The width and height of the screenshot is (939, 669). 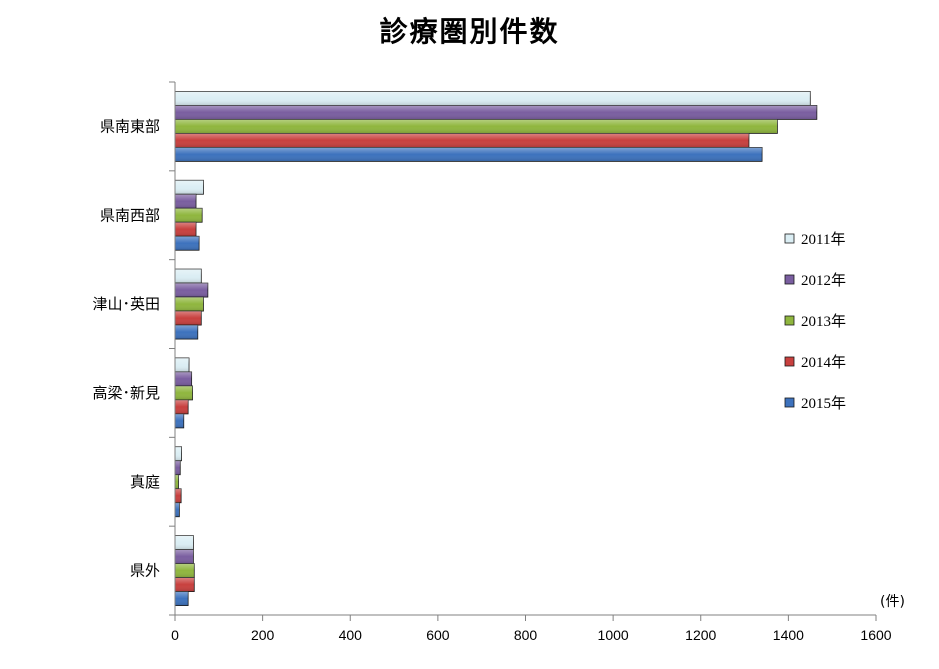 What do you see at coordinates (263, 635) in the screenshot?
I see `x-tick-label-1: 200` at bounding box center [263, 635].